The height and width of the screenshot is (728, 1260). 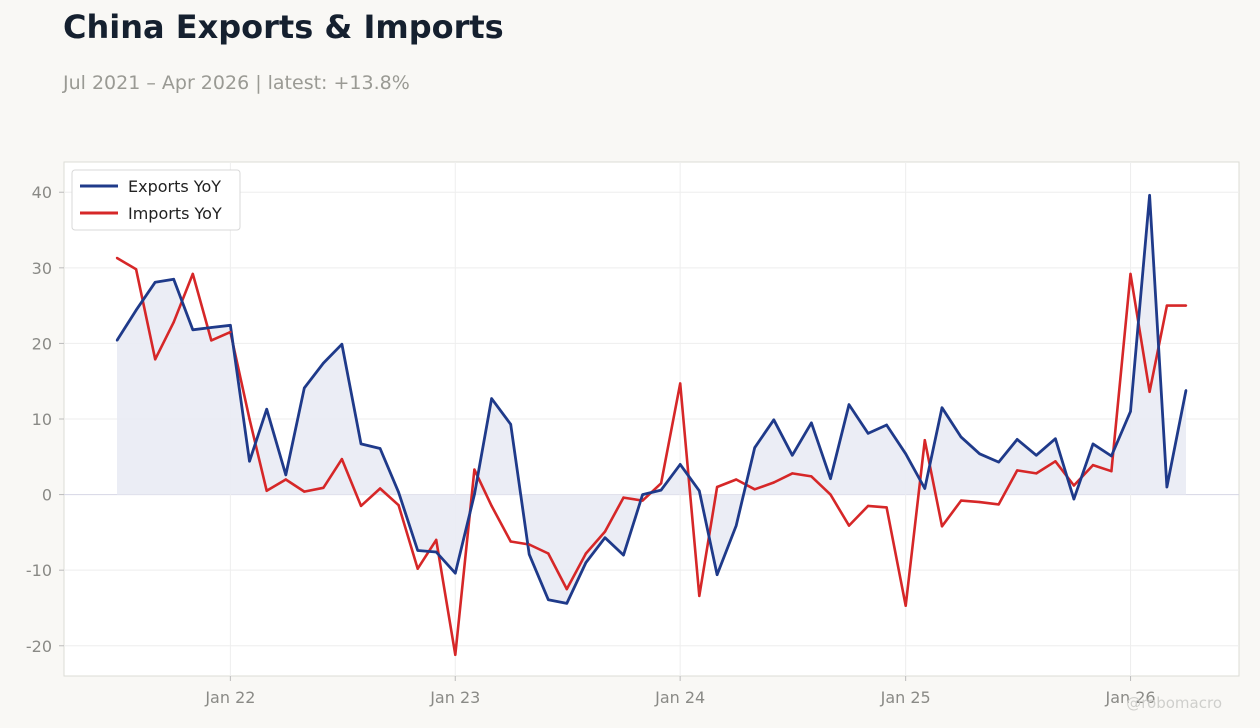 I want to click on legend-label-exports: Exports YoY, so click(x=174, y=186).